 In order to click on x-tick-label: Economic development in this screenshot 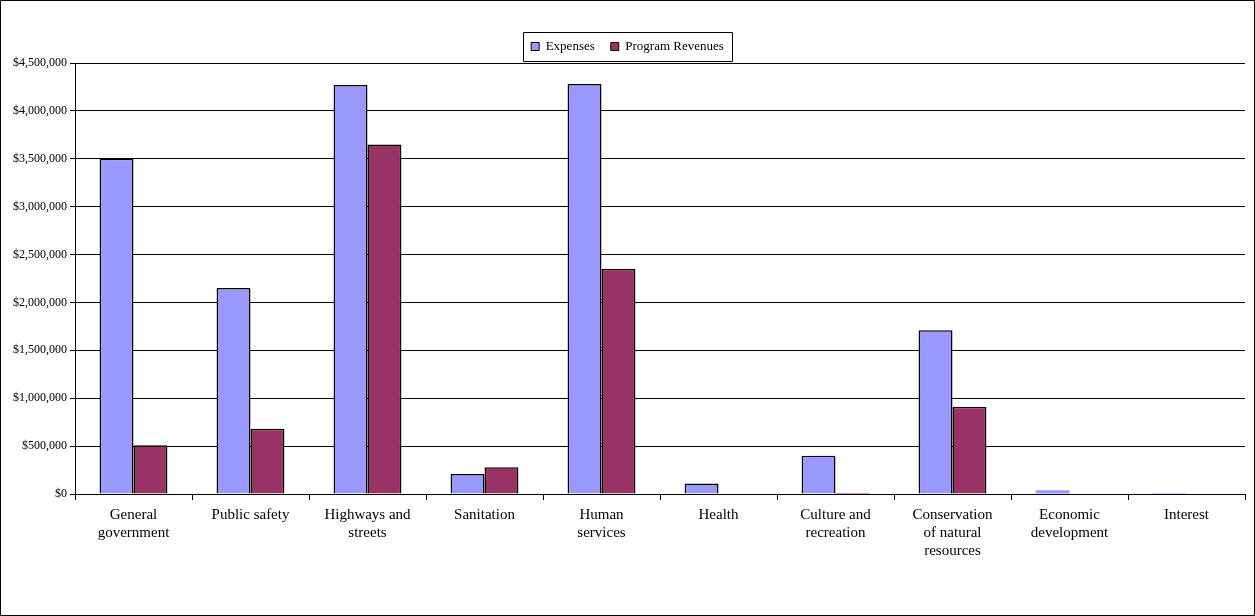, I will do `click(1070, 522)`.